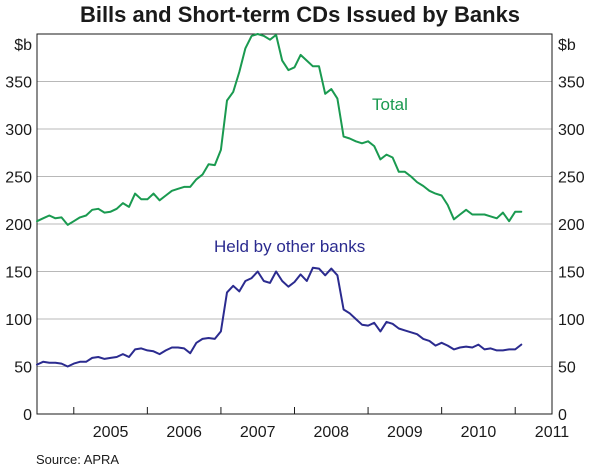 The image size is (600, 473). I want to click on y-tick-label-left: 200, so click(18, 225).